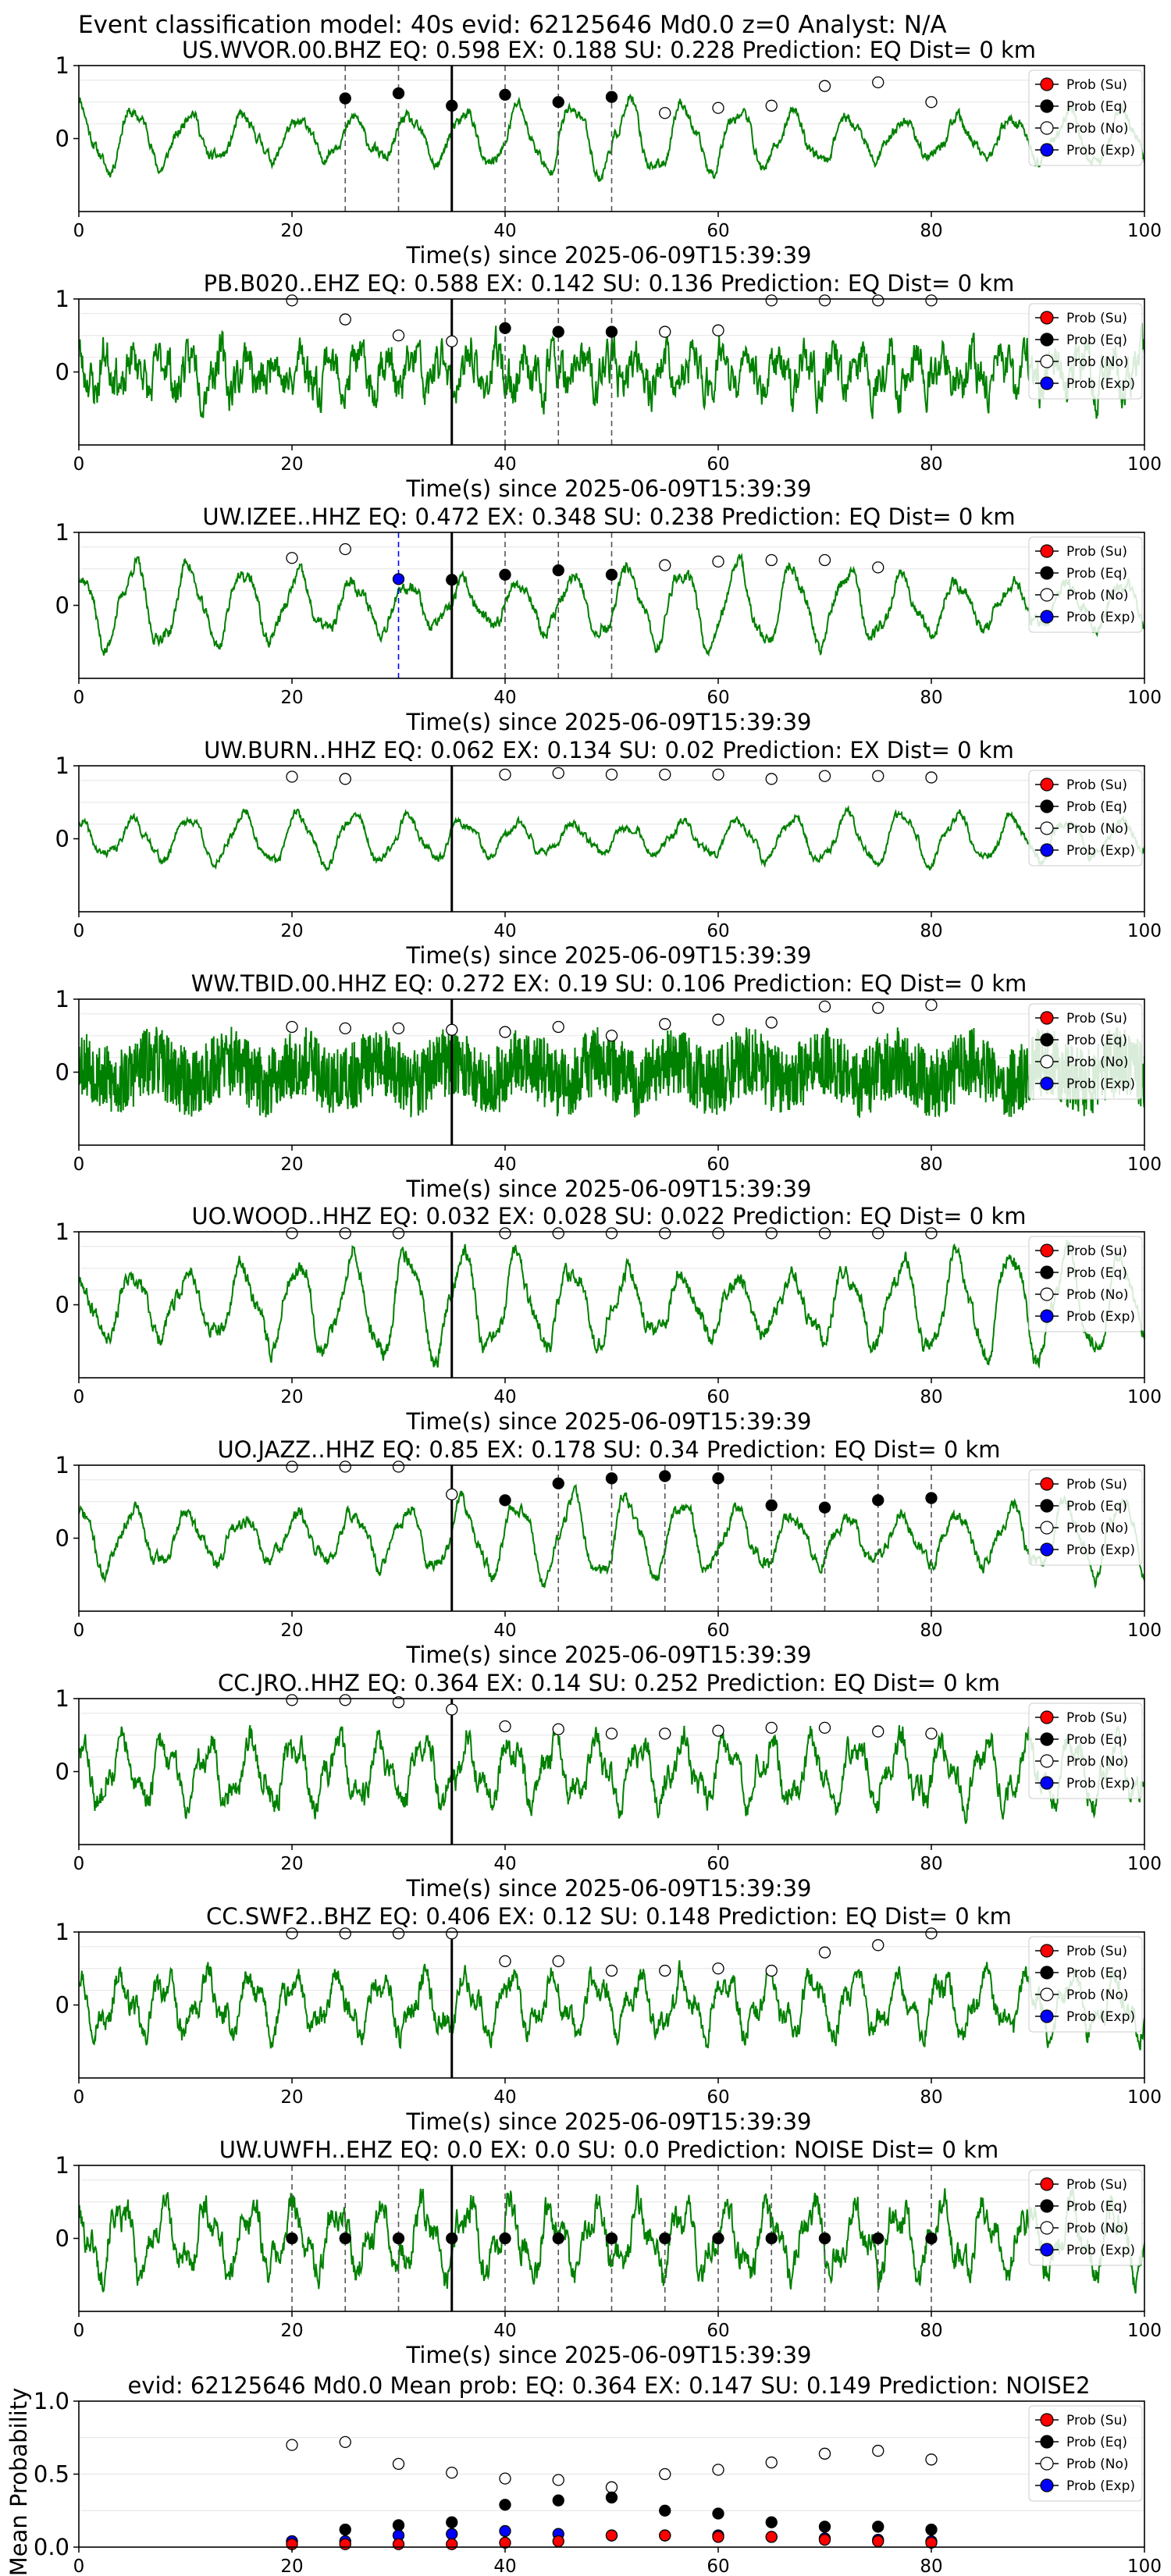 The width and height of the screenshot is (1171, 2576). I want to click on x-tick-label: 20, so click(291, 231).